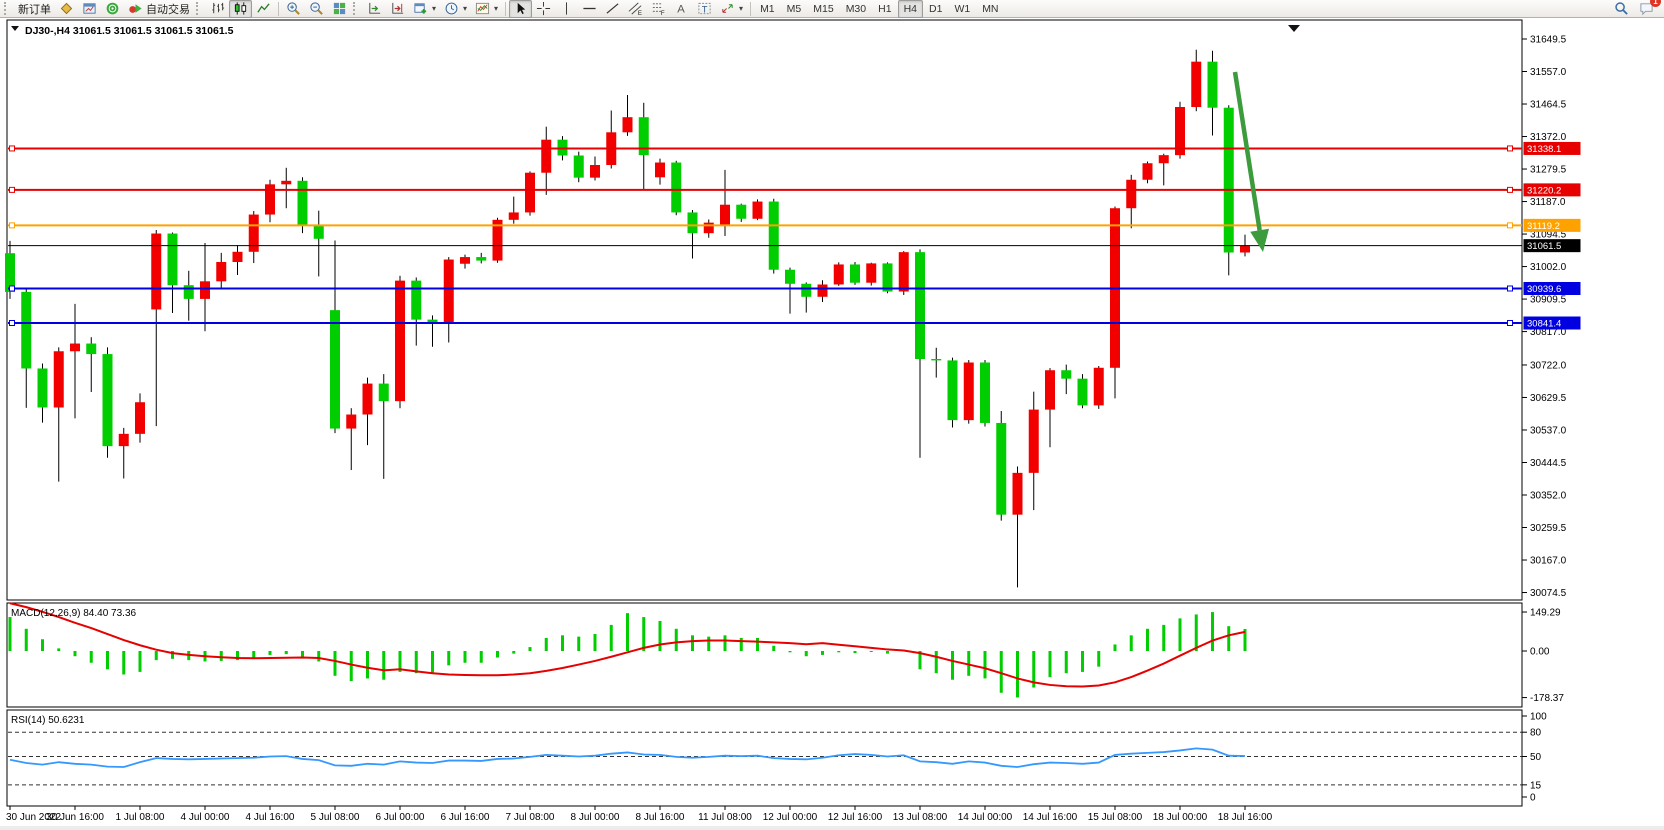 This screenshot has height=830, width=1664. Describe the element at coordinates (1621, 8) in the screenshot. I see `search-icon` at that location.